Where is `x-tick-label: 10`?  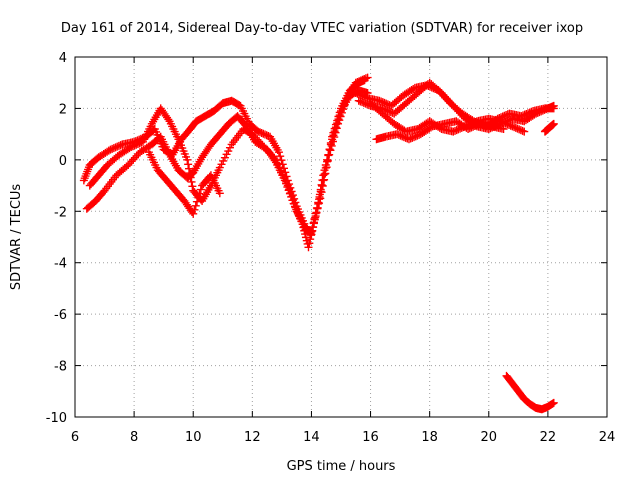 x-tick-label: 10 is located at coordinates (193, 437).